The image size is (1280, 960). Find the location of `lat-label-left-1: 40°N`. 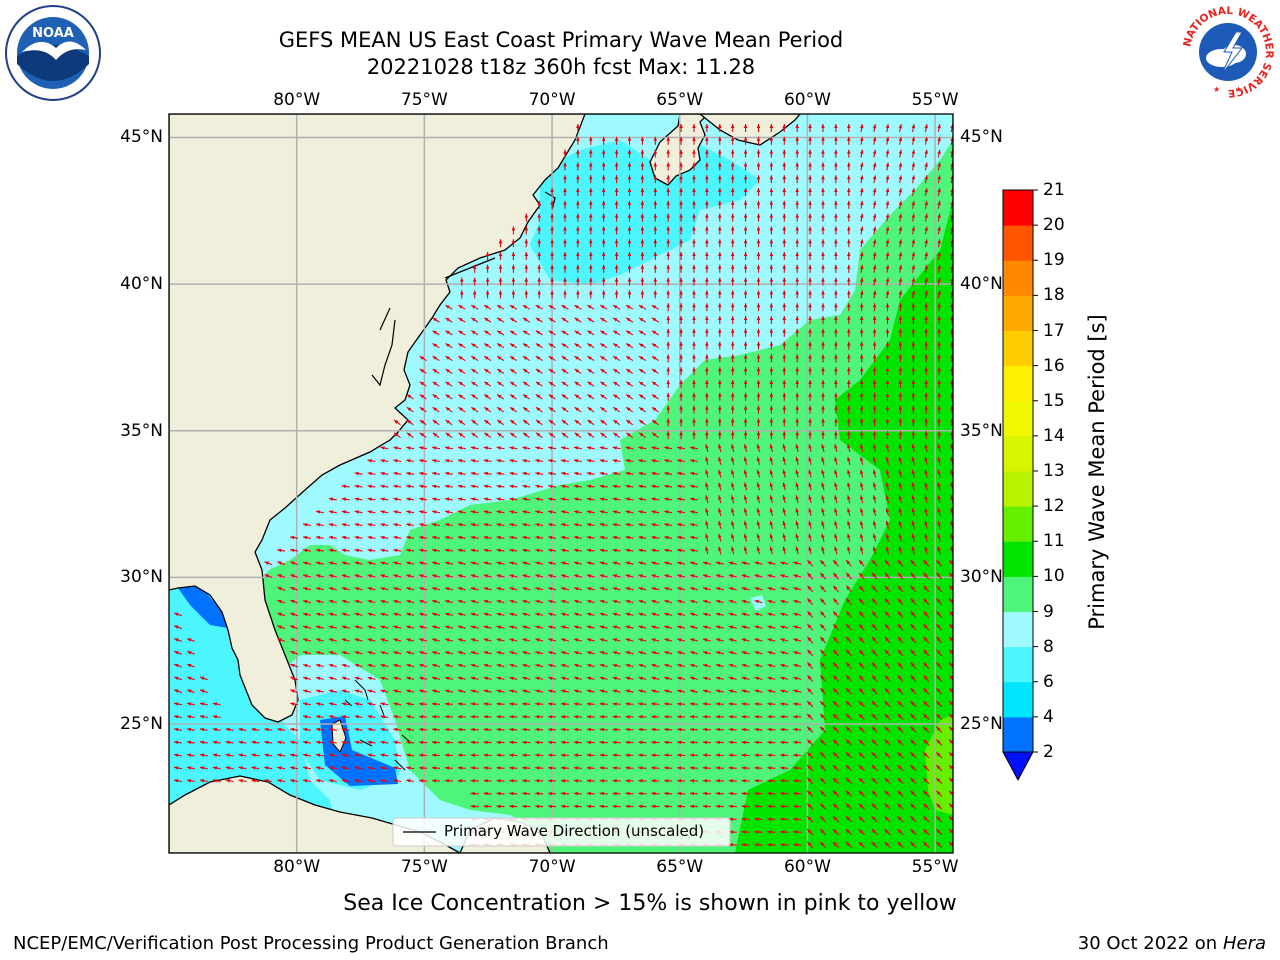

lat-label-left-1: 40°N is located at coordinates (141, 284).